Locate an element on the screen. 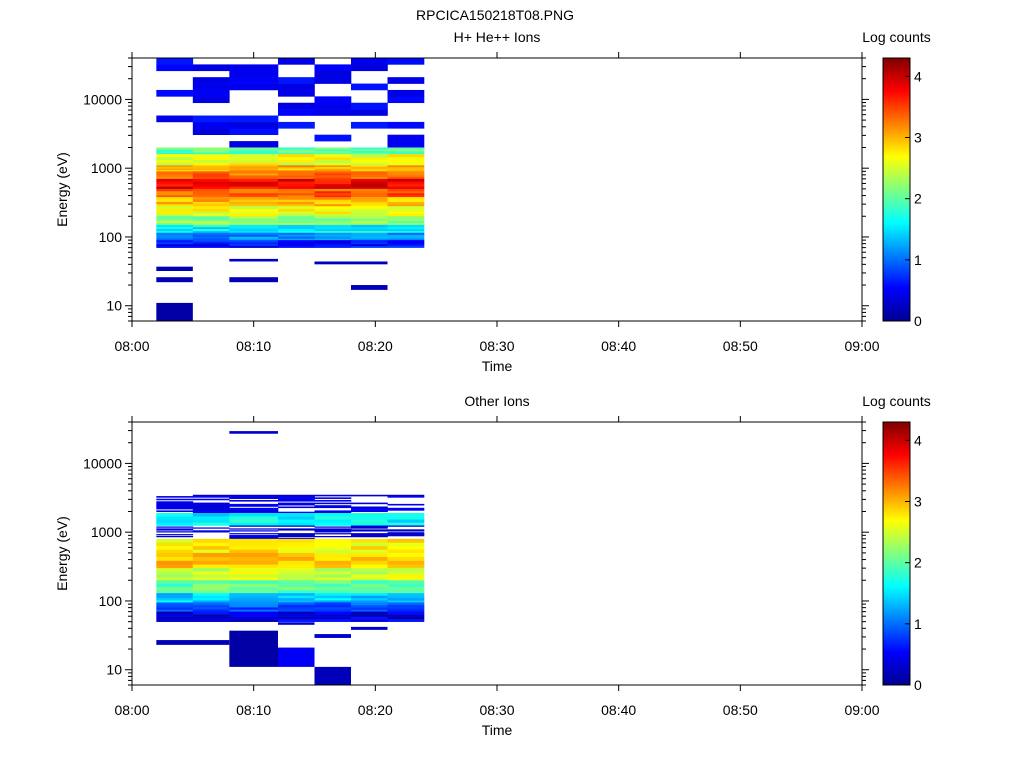 This screenshot has width=1024, height=768. panel-title: Other Ions is located at coordinates (496, 401).